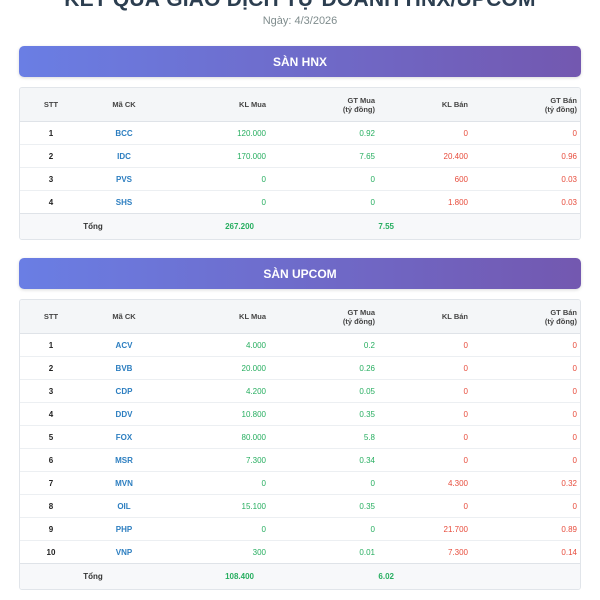 The image size is (600, 600). I want to click on table-row: 4 SHS 0 0 1.800 0.03, so click(300, 202).